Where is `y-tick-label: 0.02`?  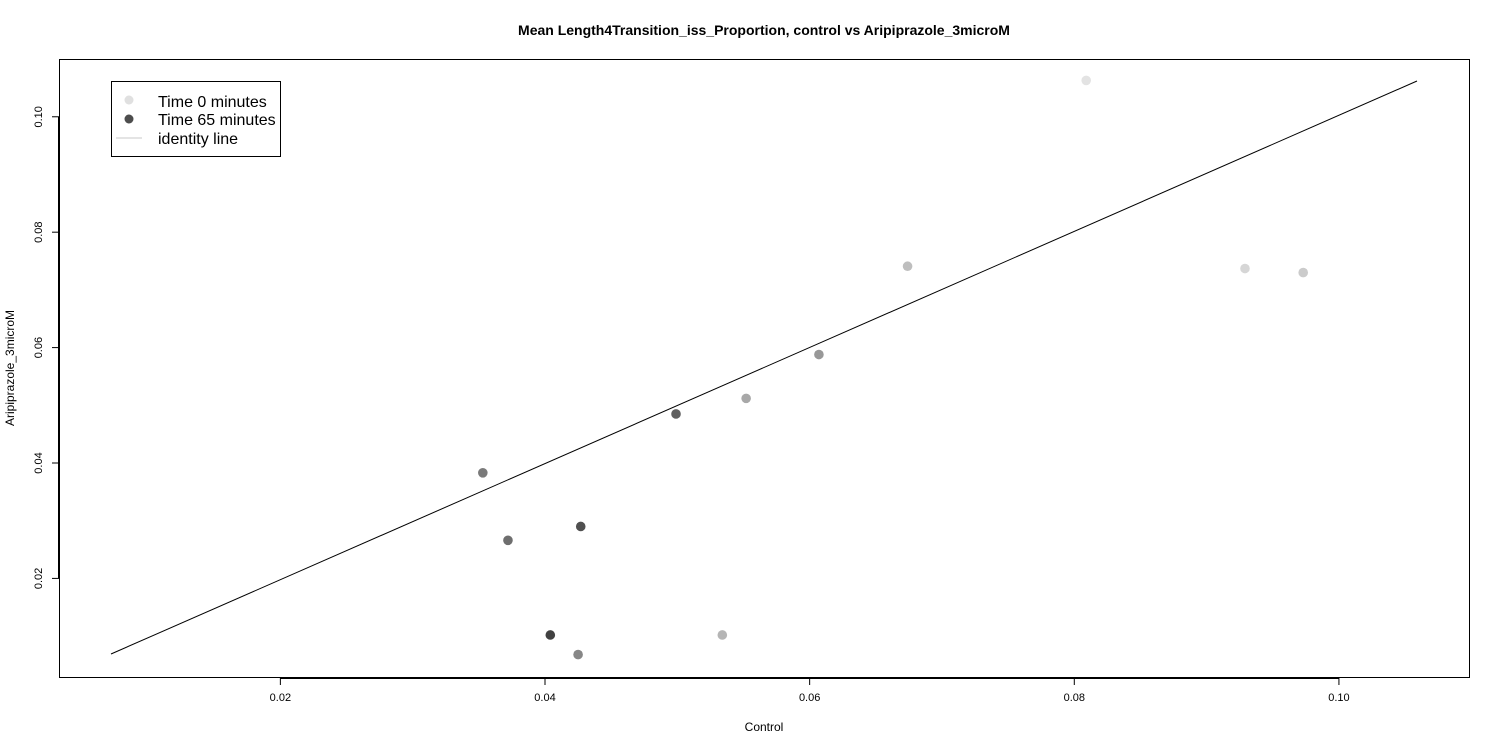 y-tick-label: 0.02 is located at coordinates (39, 578).